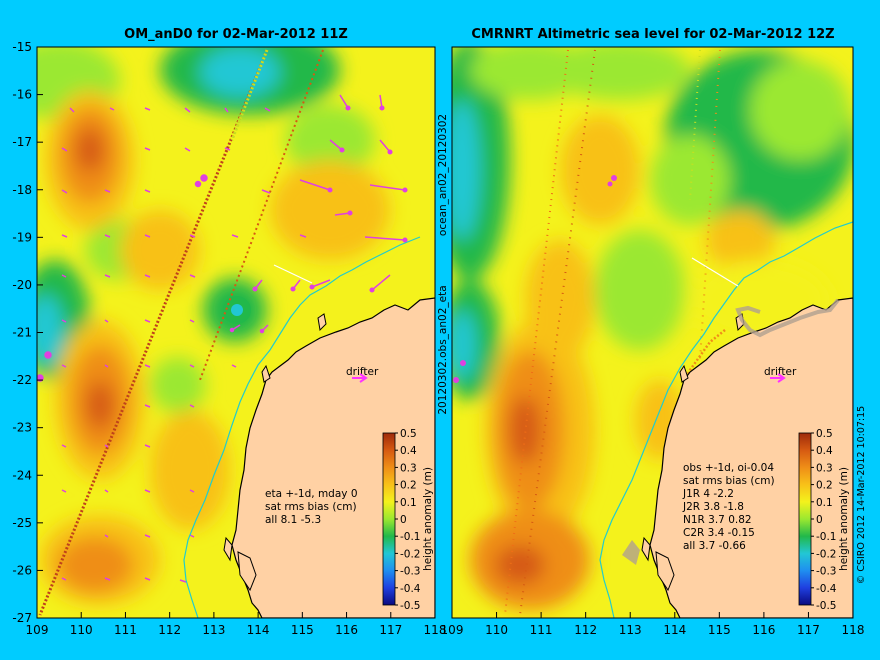 The width and height of the screenshot is (880, 660). I want to click on right-side-label-bottom: 20120302.obs_an02_eta, so click(443, 349).